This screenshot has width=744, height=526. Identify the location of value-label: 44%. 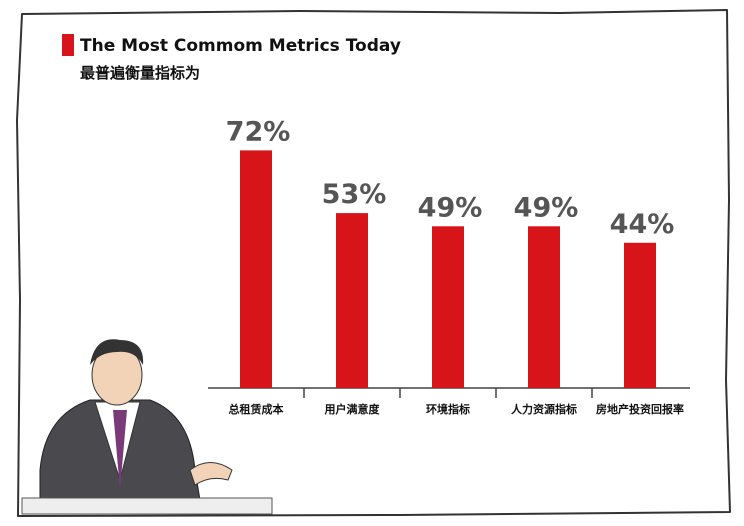
(642, 224).